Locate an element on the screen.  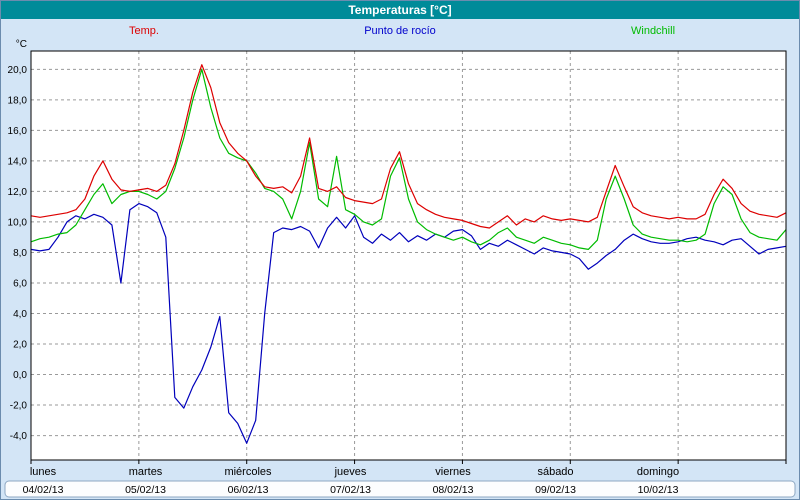
y-tick-label: 6,0 is located at coordinates (20, 283).